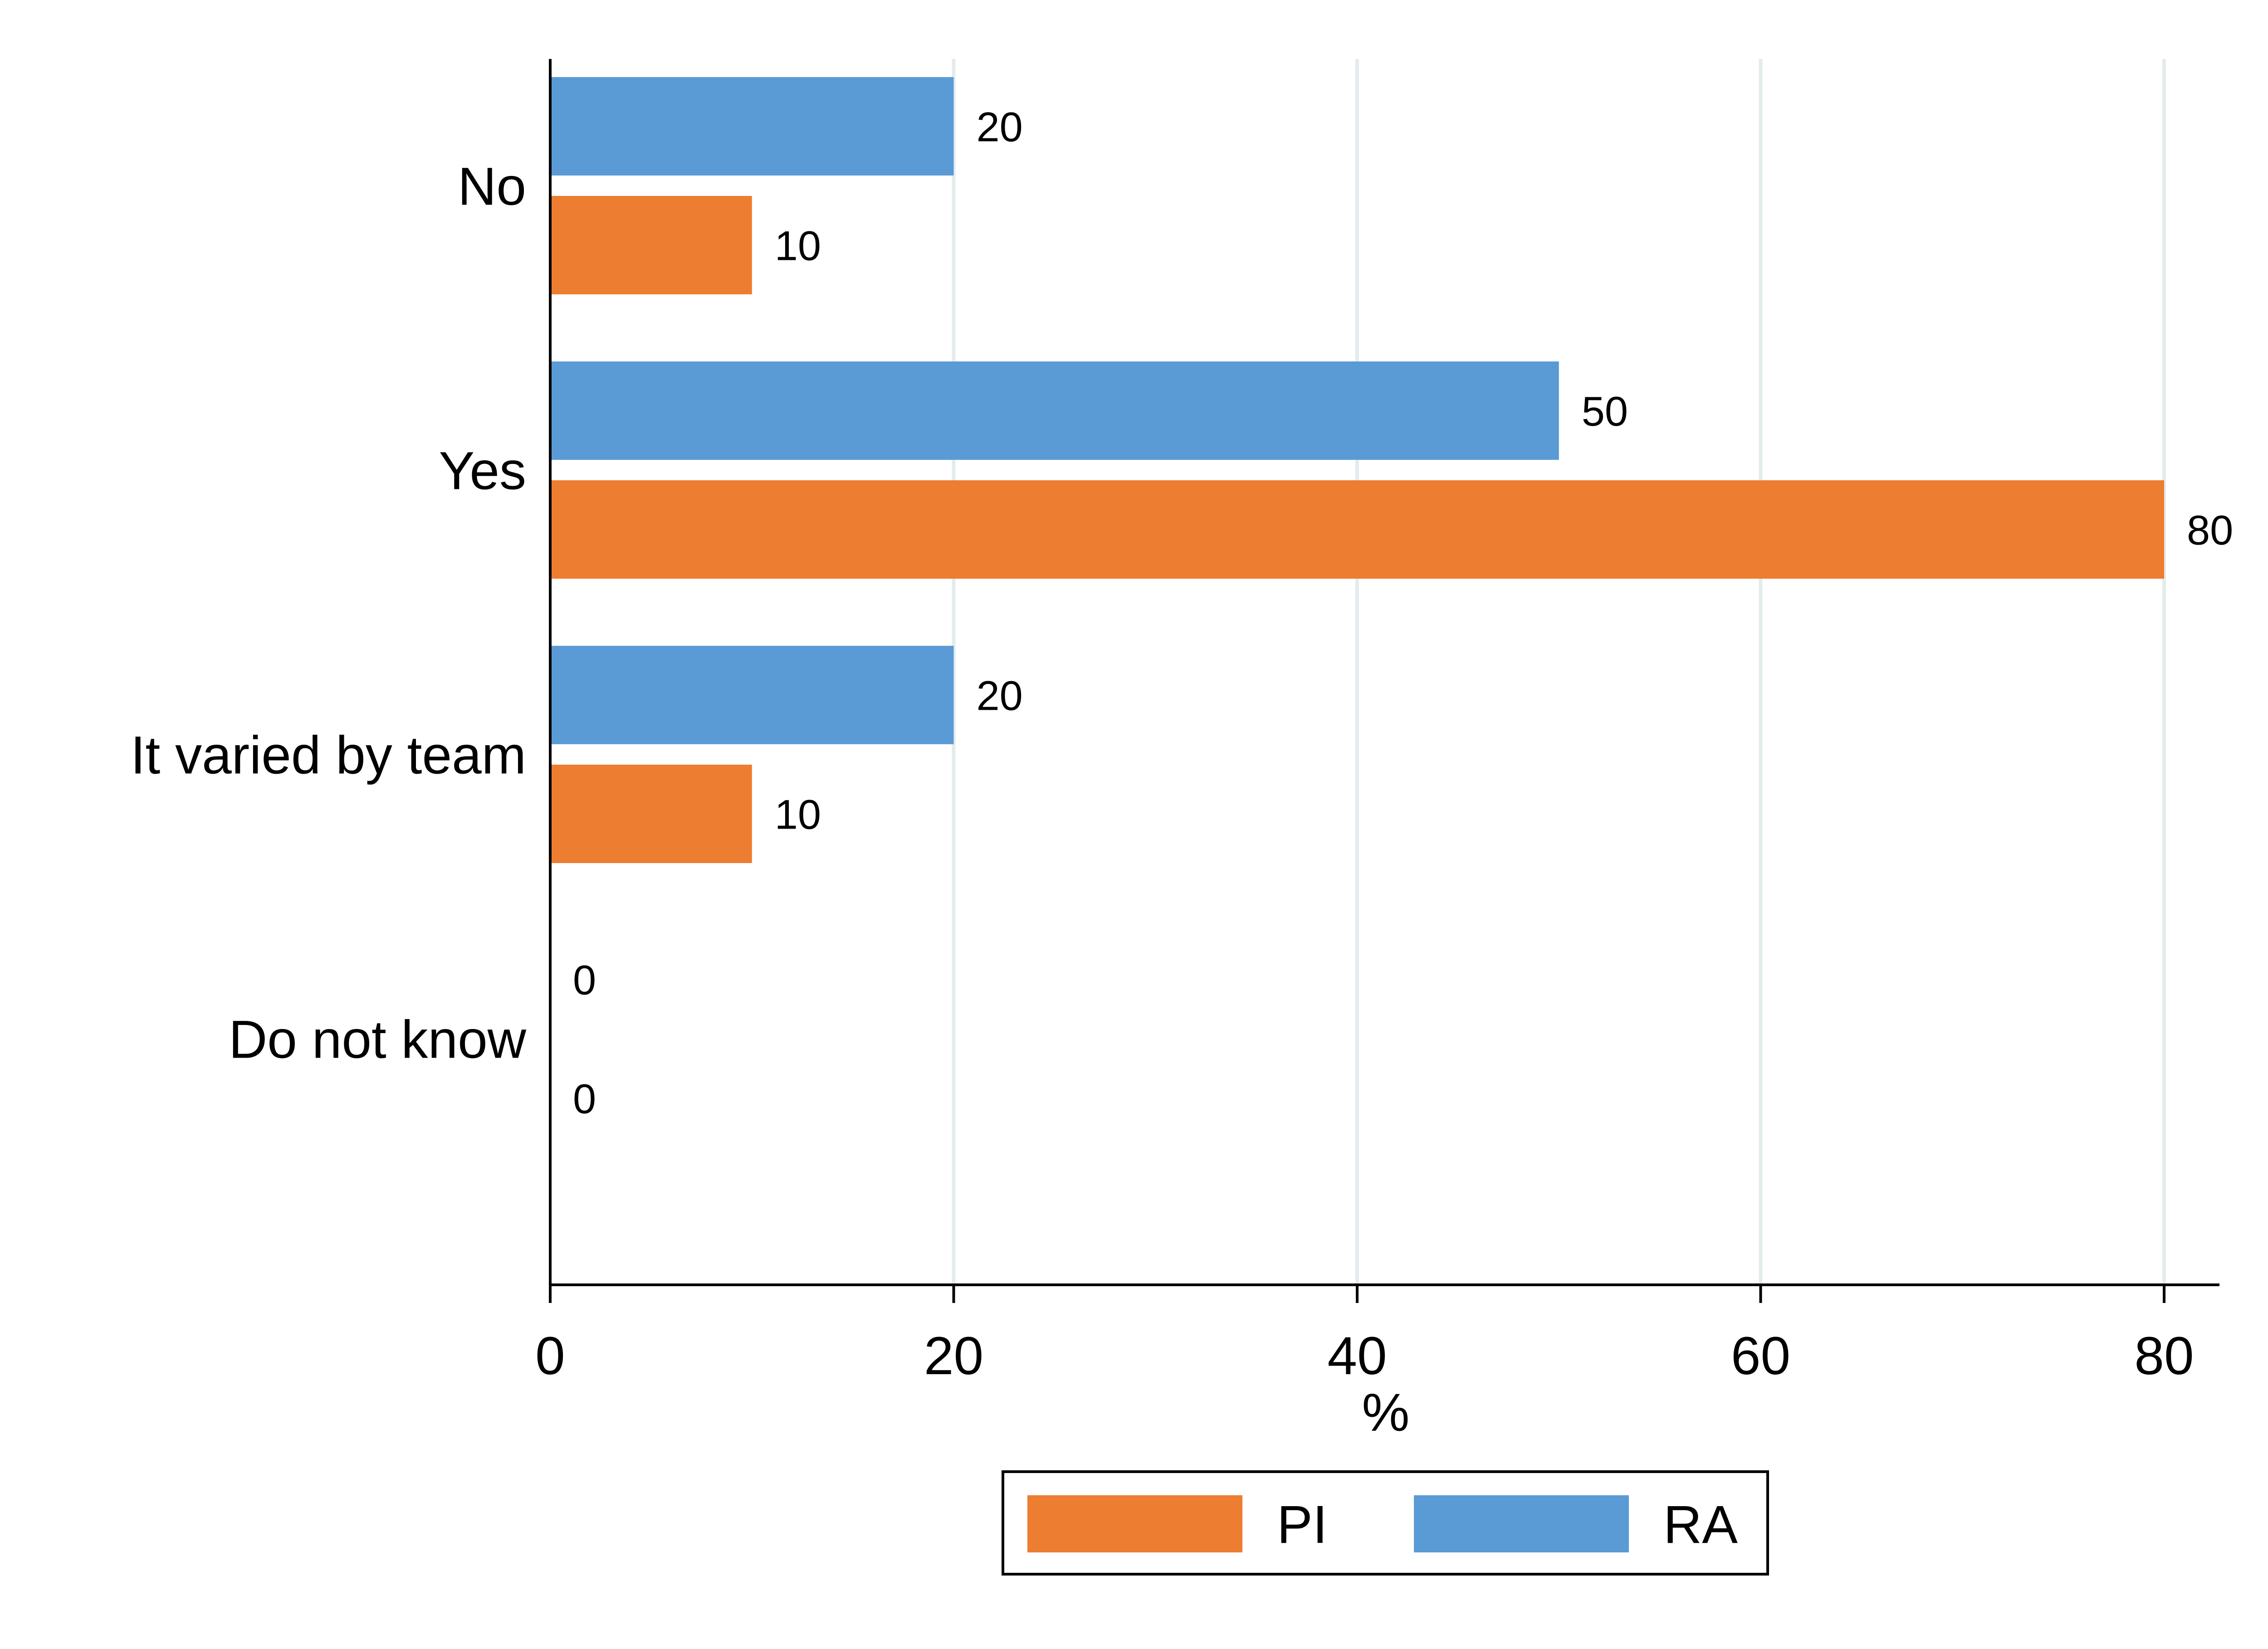 The width and height of the screenshot is (2268, 1649). What do you see at coordinates (1761, 1356) in the screenshot?
I see `x-tick-label-60: 60` at bounding box center [1761, 1356].